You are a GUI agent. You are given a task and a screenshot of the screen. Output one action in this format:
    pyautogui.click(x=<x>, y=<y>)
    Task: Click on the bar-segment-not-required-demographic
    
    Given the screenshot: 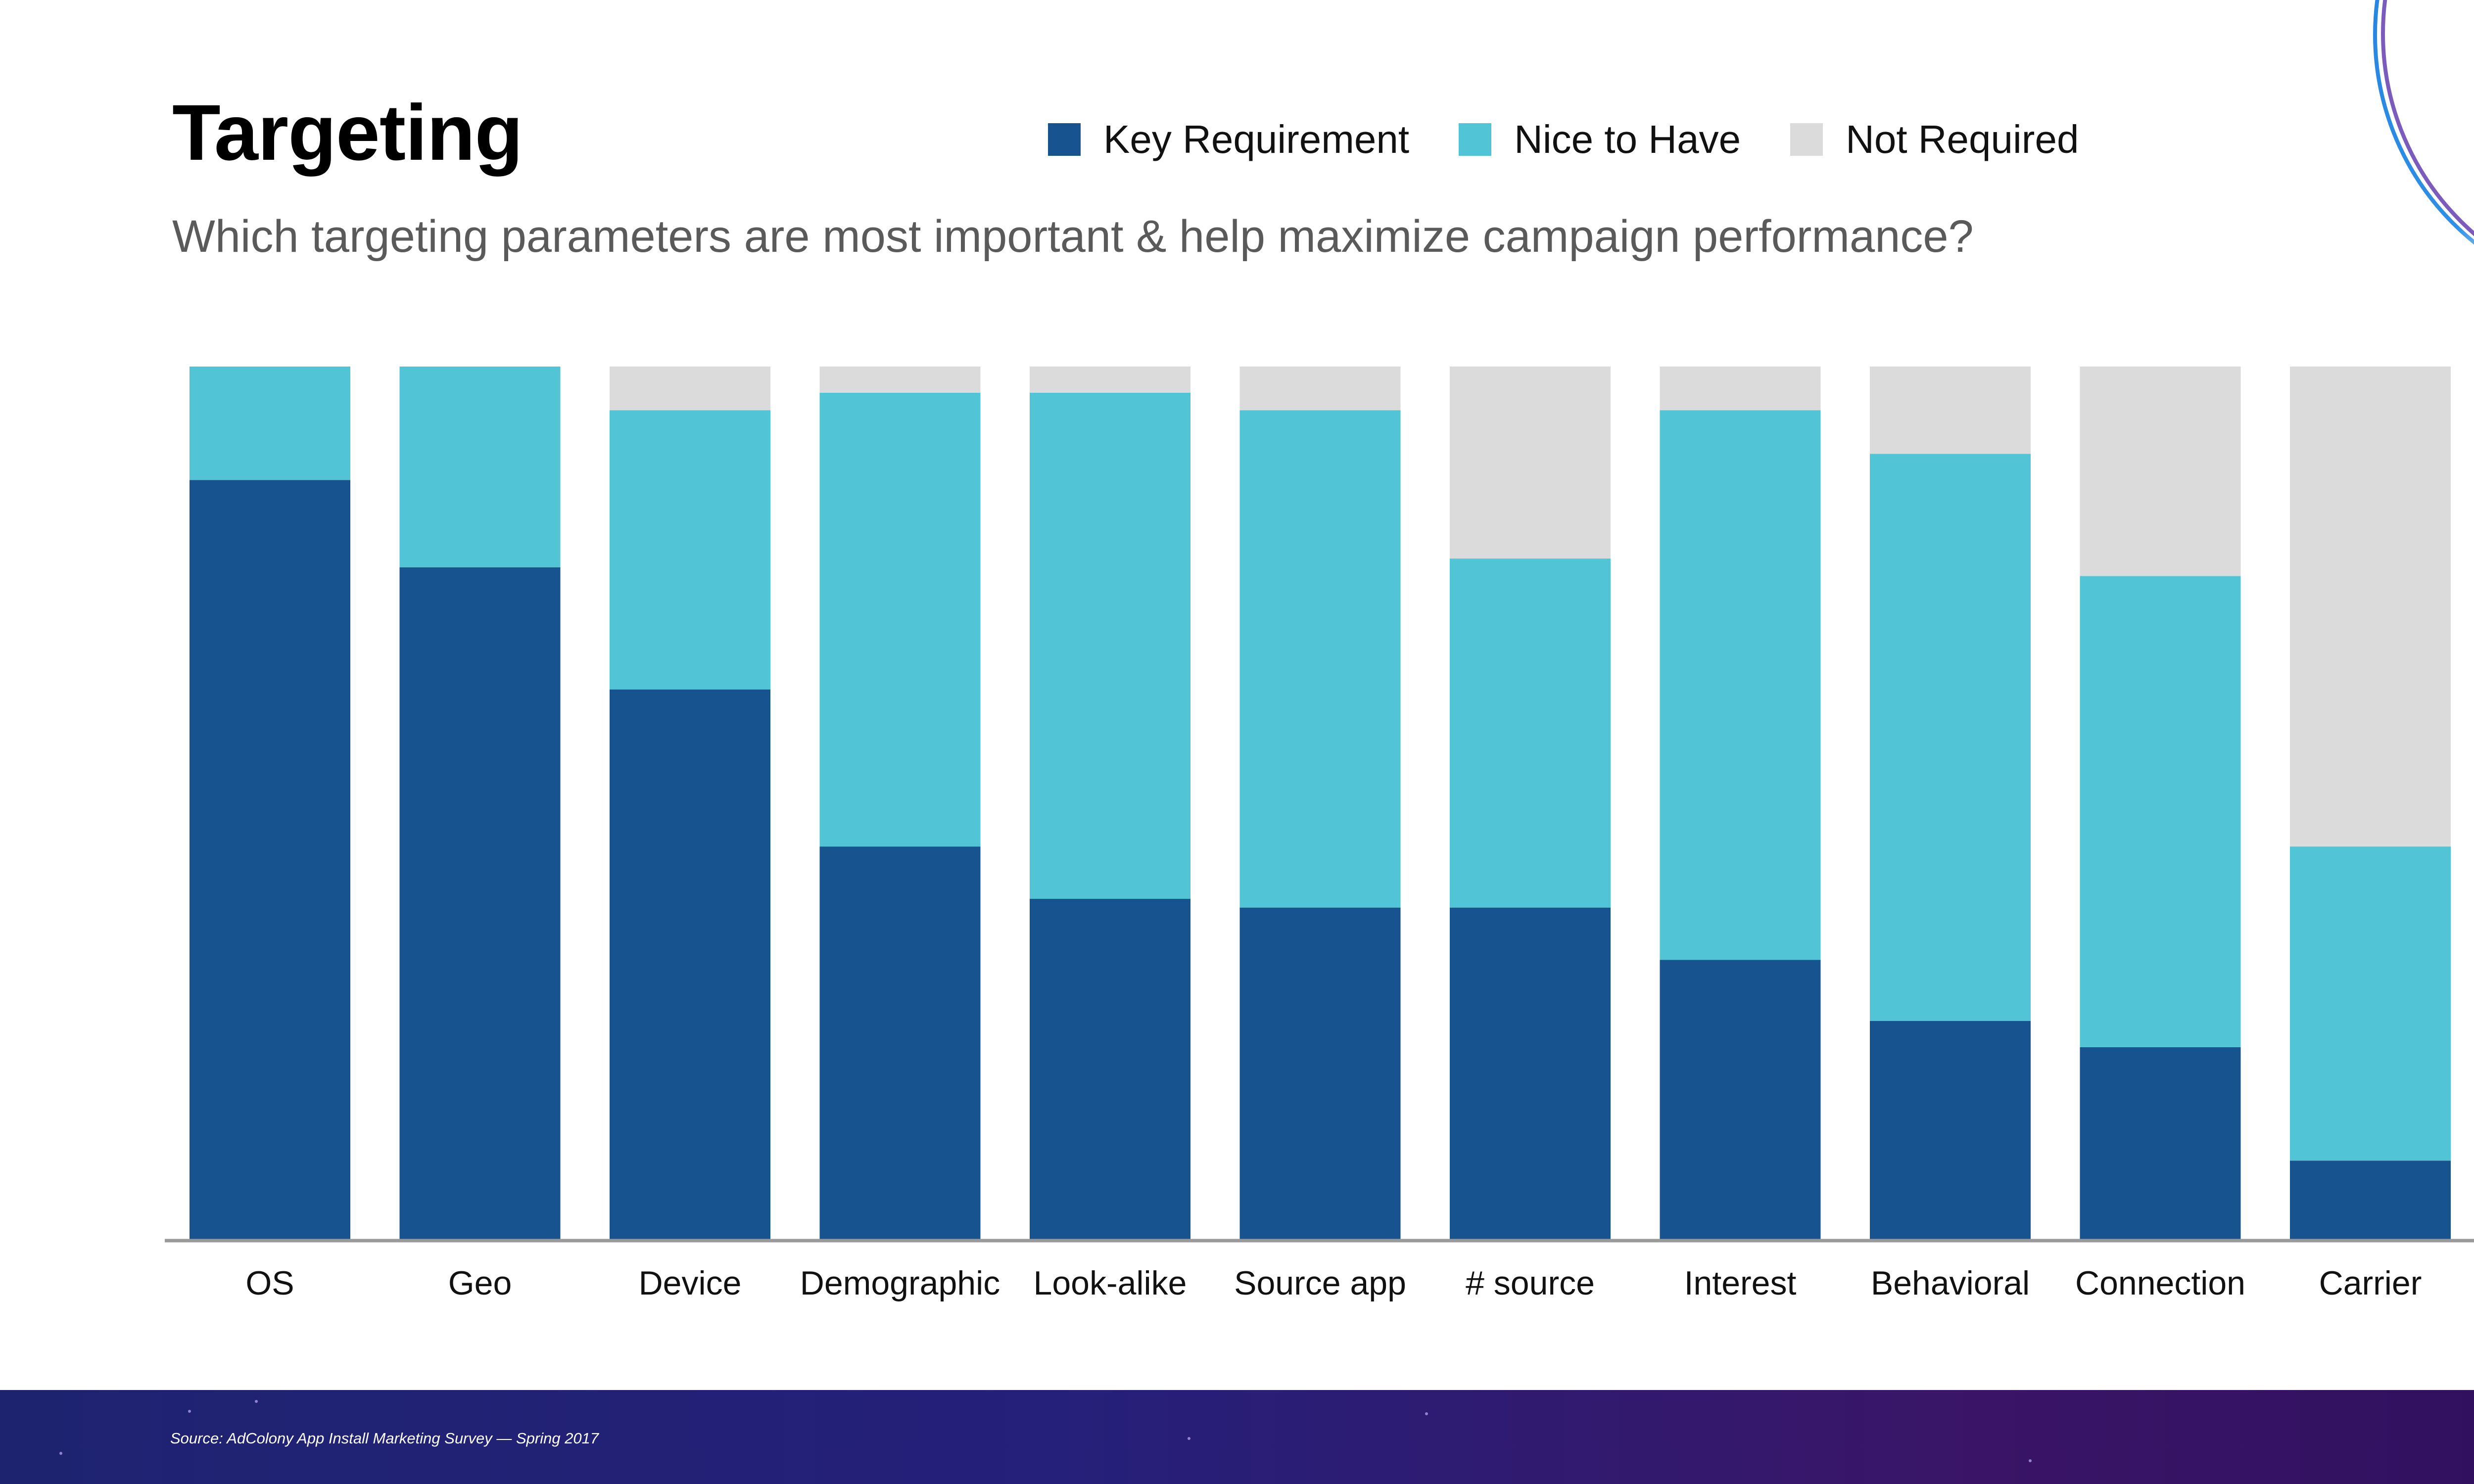 What is the action you would take?
    pyautogui.click(x=900, y=380)
    